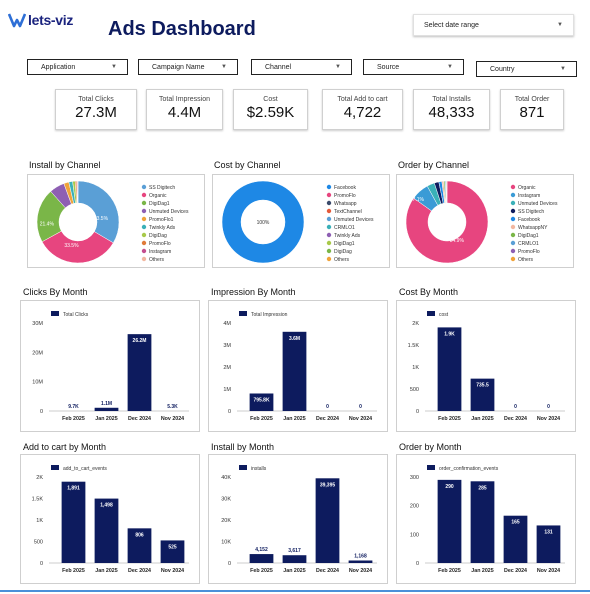 The height and width of the screenshot is (594, 590). I want to click on filter-label: Application, so click(58, 67).